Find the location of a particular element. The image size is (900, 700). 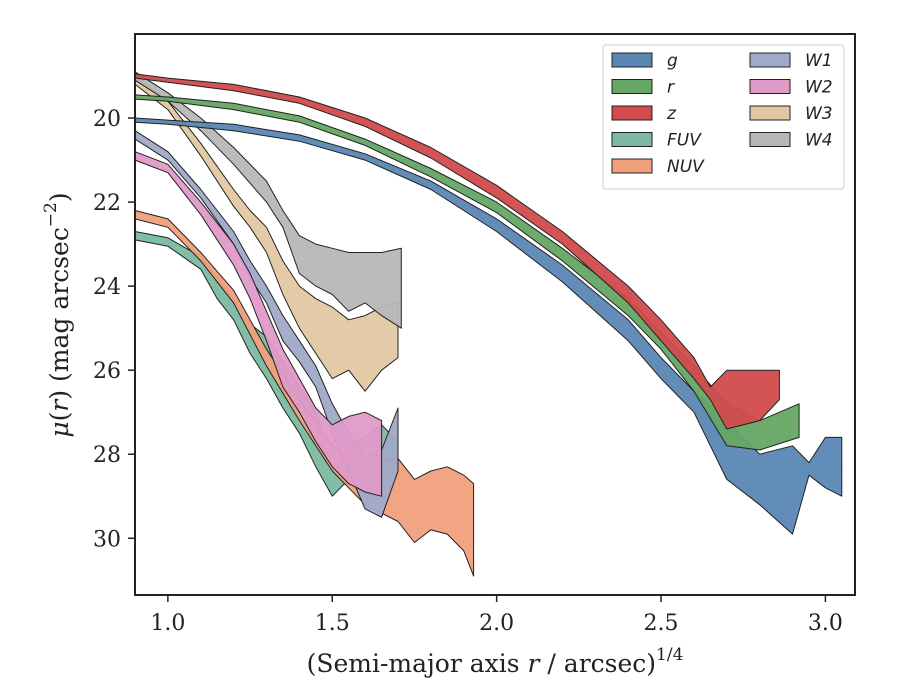

series-band-w4 is located at coordinates (268, 200).